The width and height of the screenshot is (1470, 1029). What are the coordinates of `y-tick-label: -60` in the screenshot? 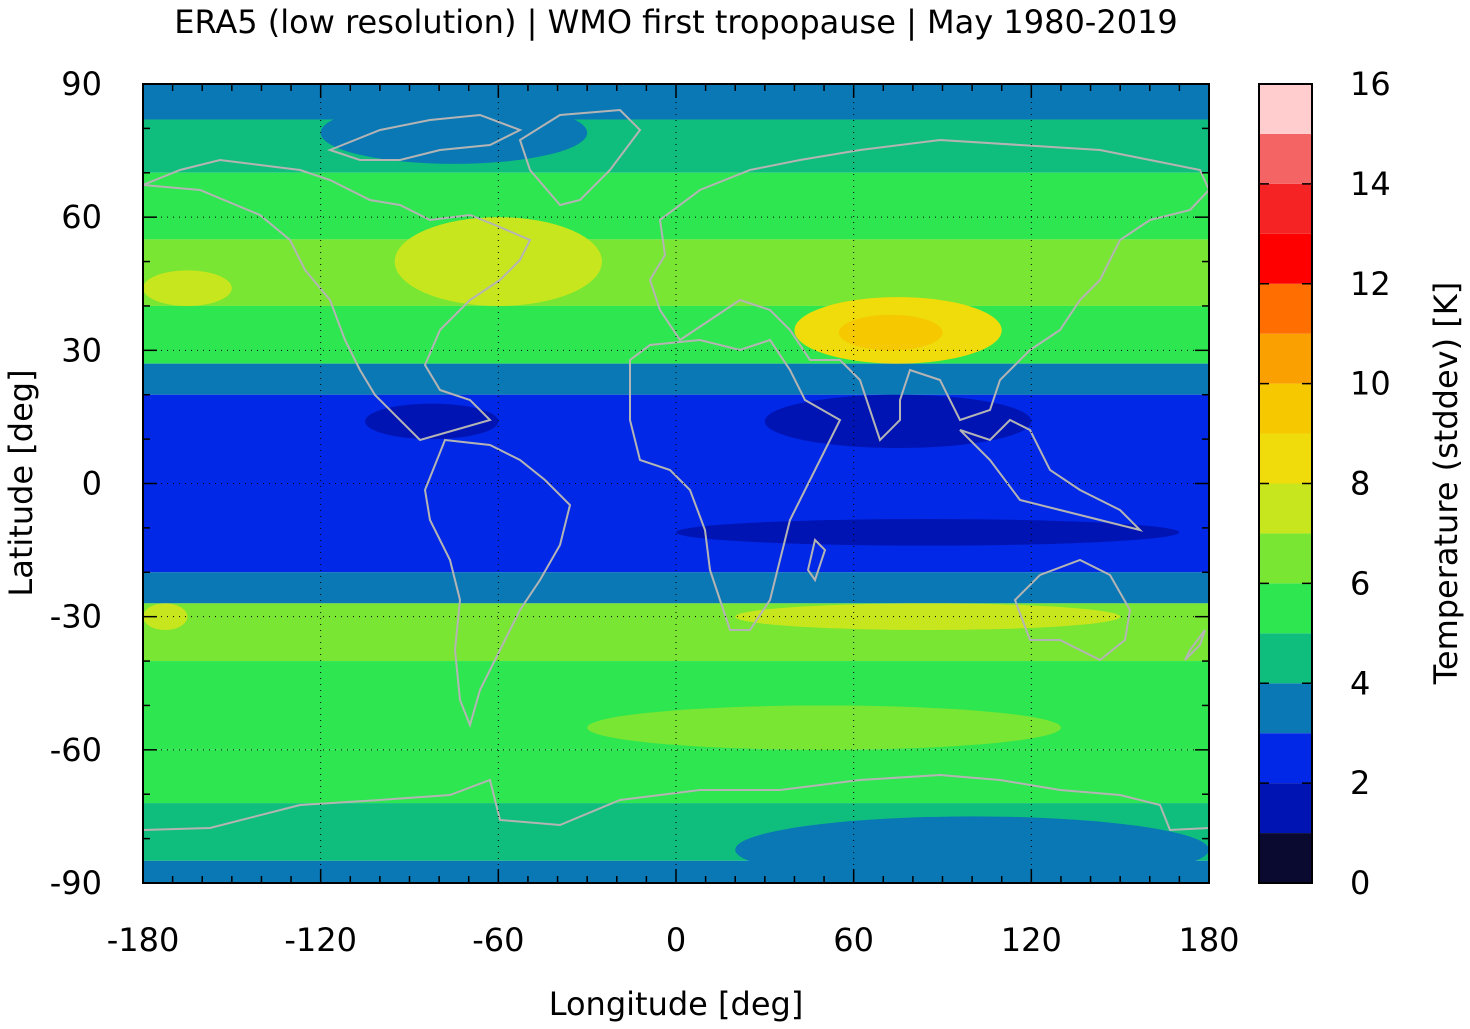 It's located at (76, 750).